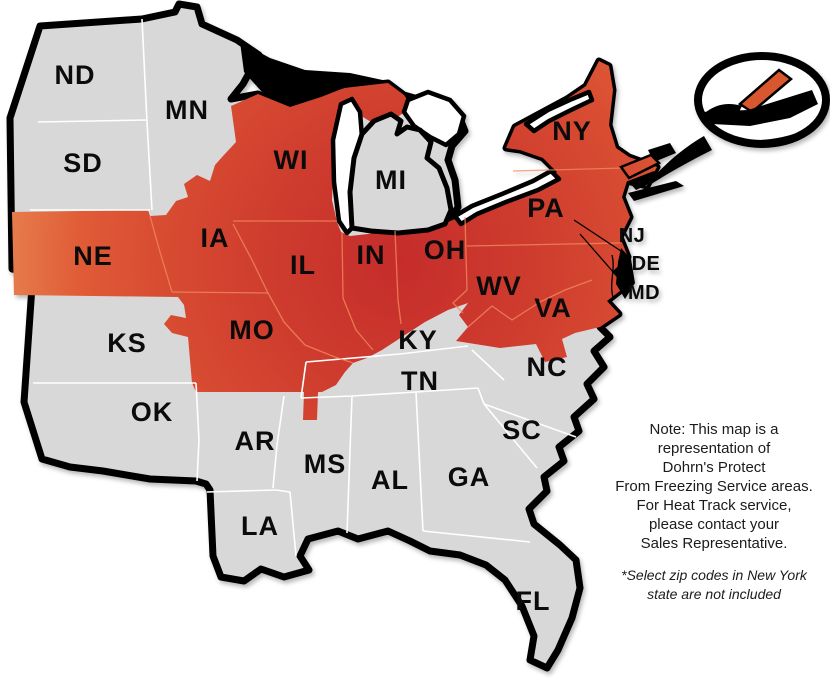  I want to click on note-line: From Freezing Service areas., so click(714, 486).